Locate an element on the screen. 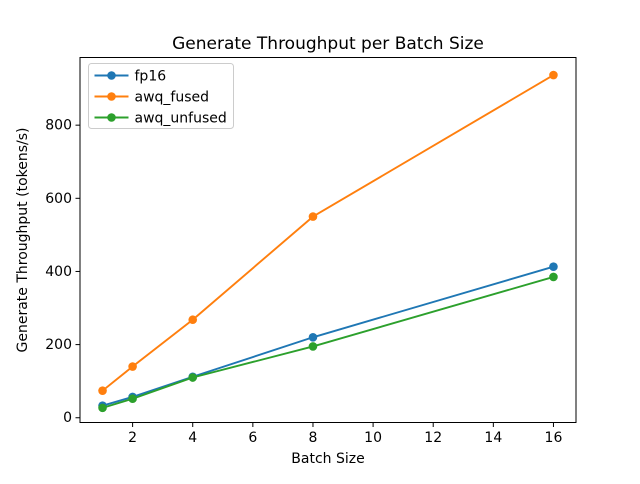 This screenshot has width=640, height=484. y-axis-label: Generate Throughput (tokens/s) is located at coordinates (23, 240).